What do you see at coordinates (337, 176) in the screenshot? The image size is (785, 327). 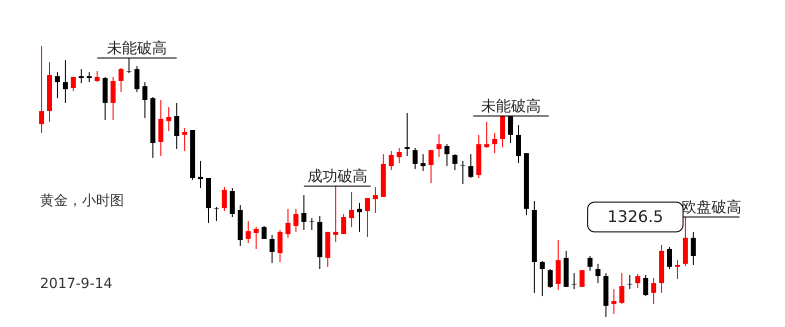 I see `annotation: 成功破高` at bounding box center [337, 176].